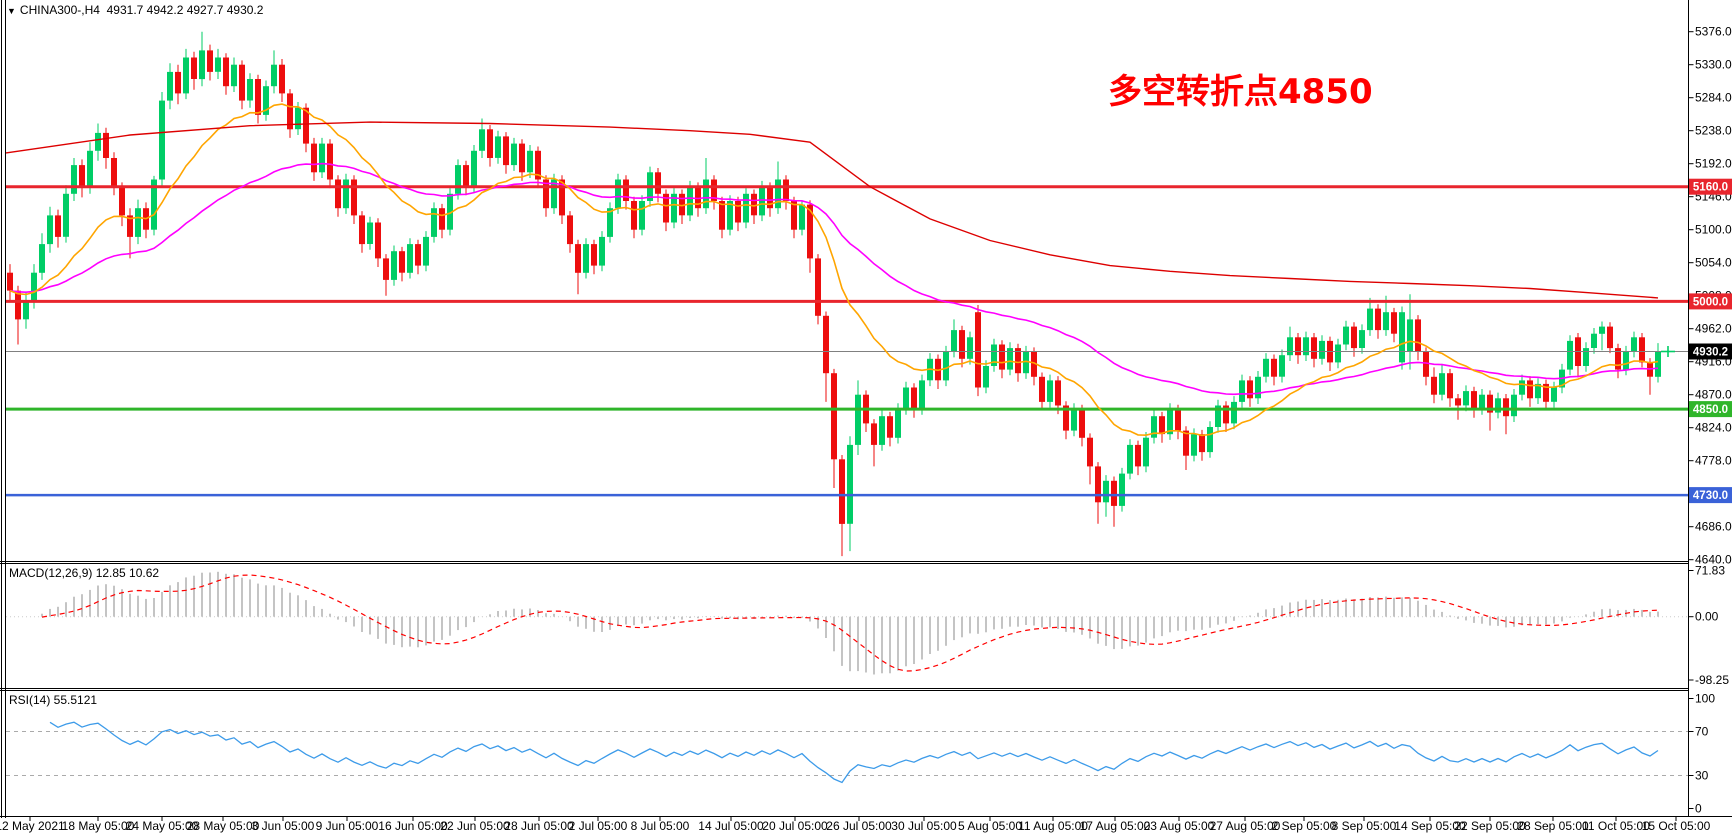  Describe the element at coordinates (859, 826) in the screenshot. I see `svg-text: 26 Jul 05:00` at that location.